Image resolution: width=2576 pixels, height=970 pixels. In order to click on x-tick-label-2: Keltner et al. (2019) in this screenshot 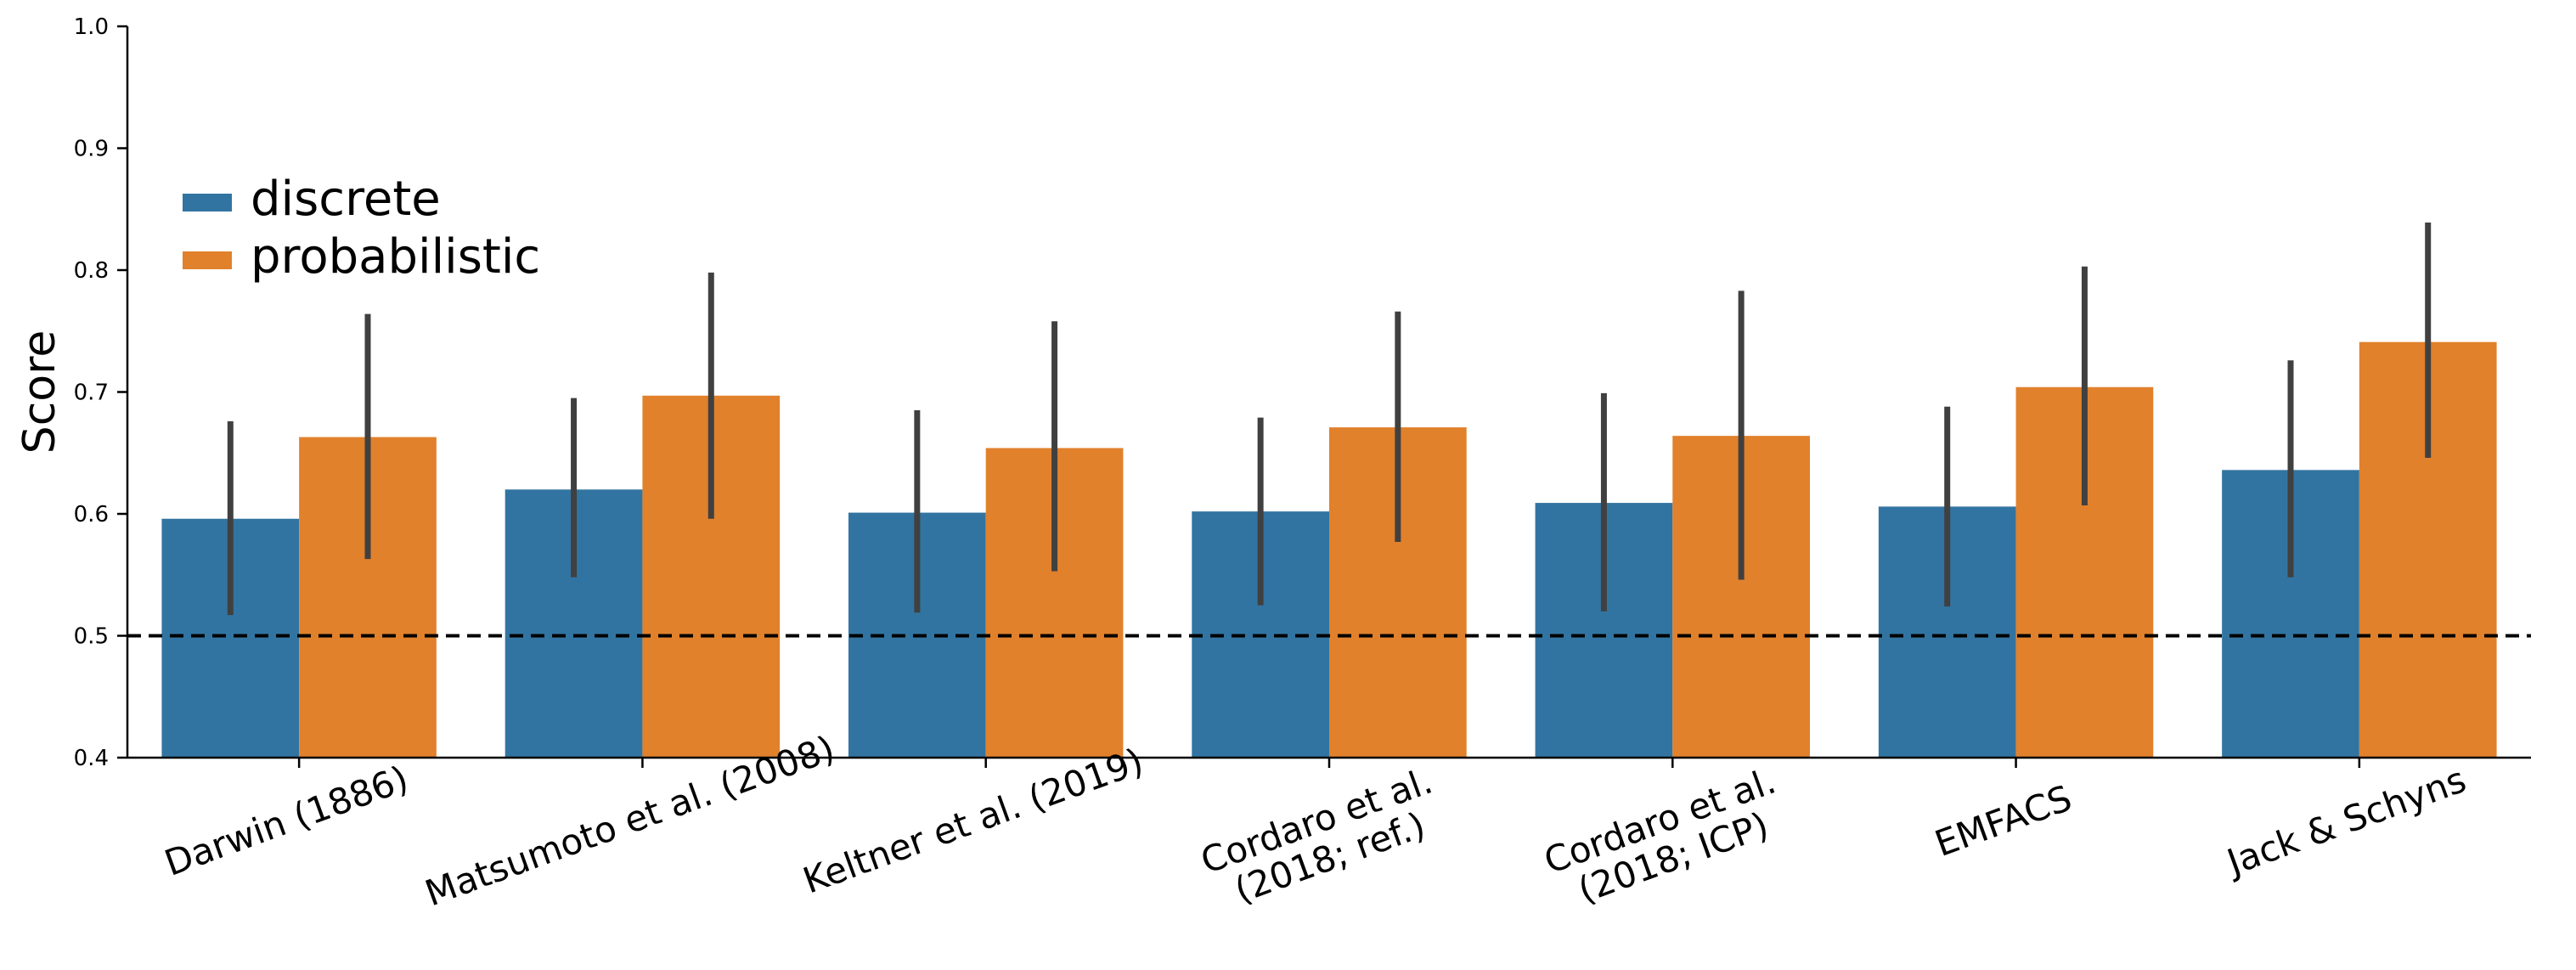, I will do `click(973, 821)`.